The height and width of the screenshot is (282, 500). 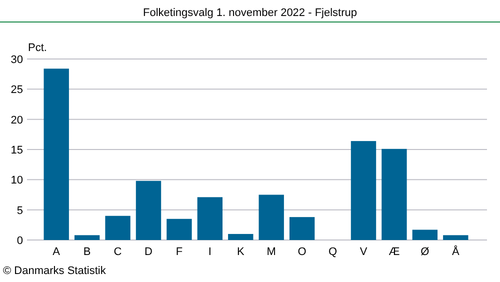 I want to click on x-tick-label: A, so click(x=56, y=252).